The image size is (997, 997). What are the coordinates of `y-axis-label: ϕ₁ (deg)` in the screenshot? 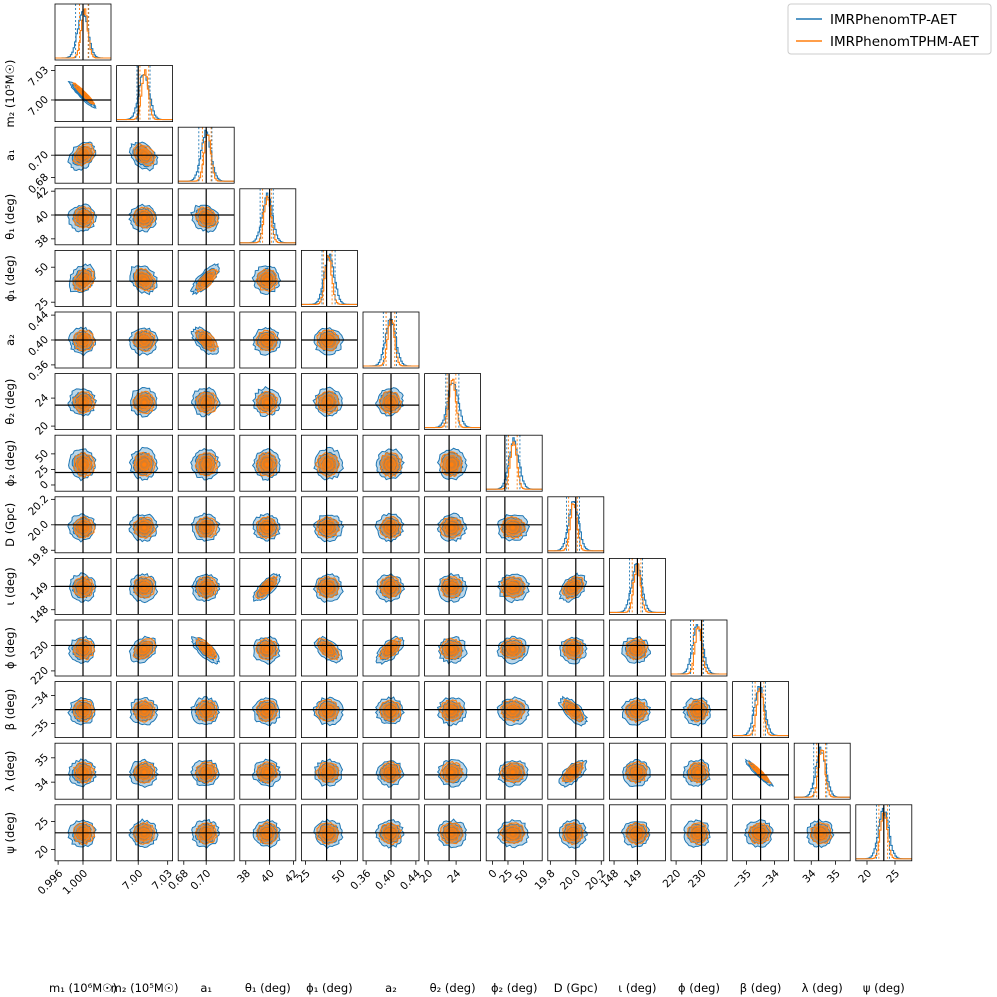 It's located at (10, 278).